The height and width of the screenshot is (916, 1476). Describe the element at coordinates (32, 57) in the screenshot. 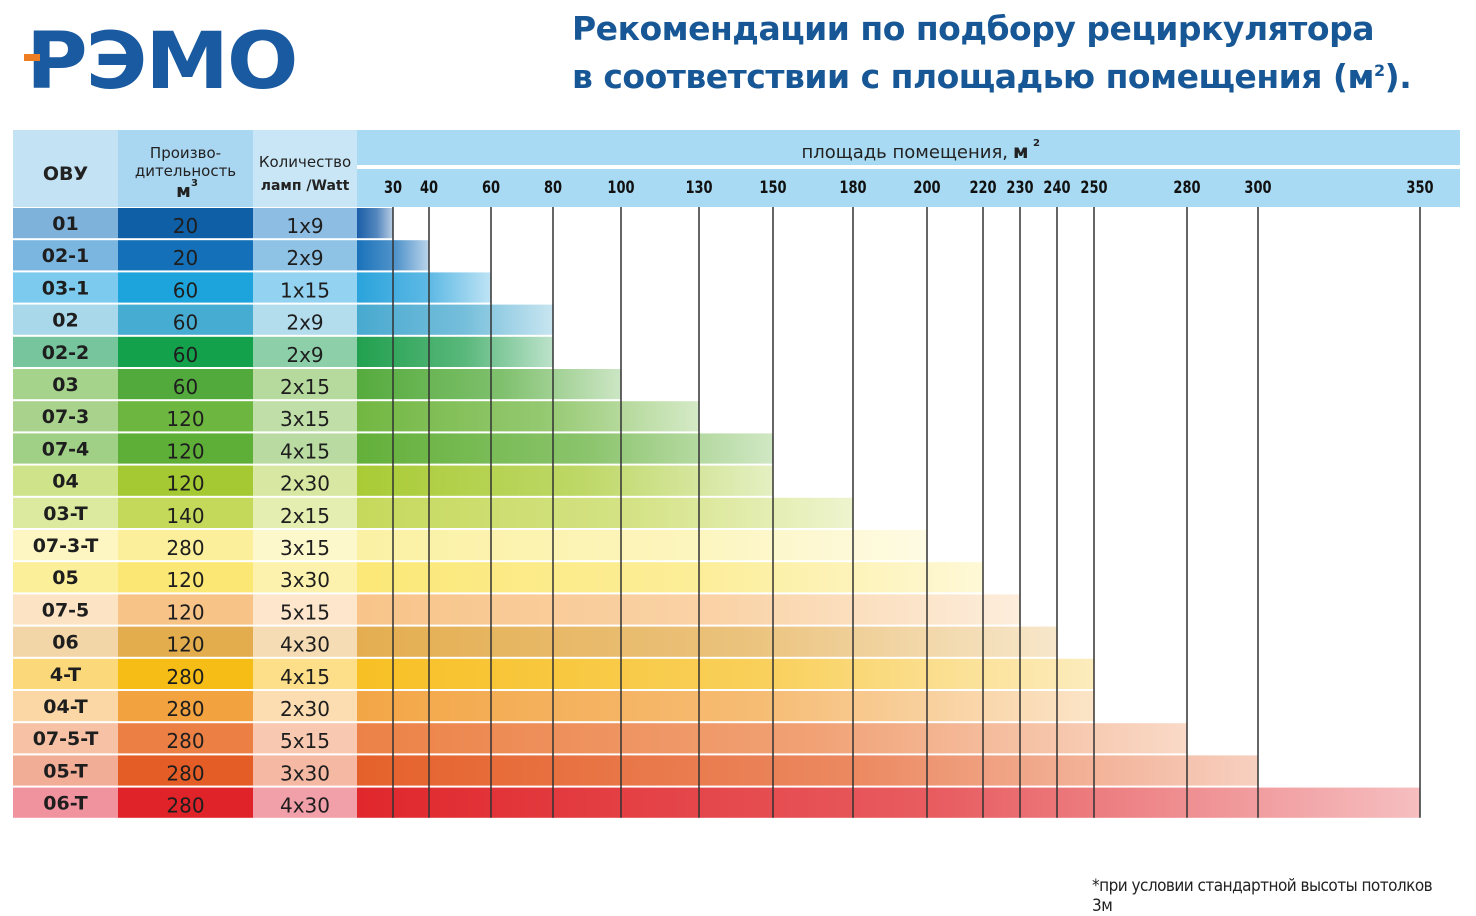

I see `logo-accent-mark` at that location.